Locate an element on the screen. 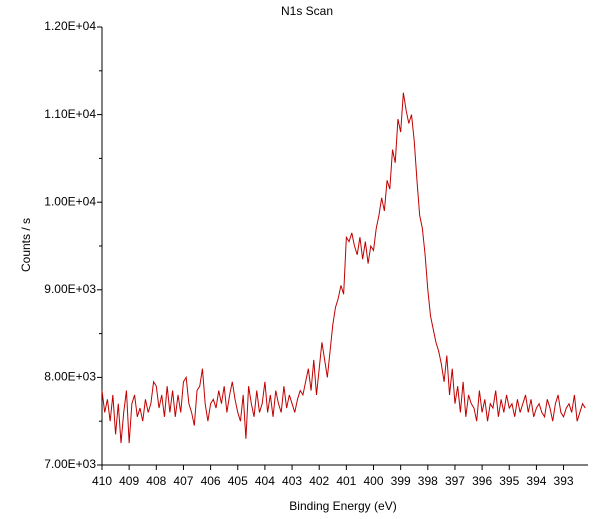 This screenshot has width=595, height=519. x-tick-label: 399 is located at coordinates (401, 481).